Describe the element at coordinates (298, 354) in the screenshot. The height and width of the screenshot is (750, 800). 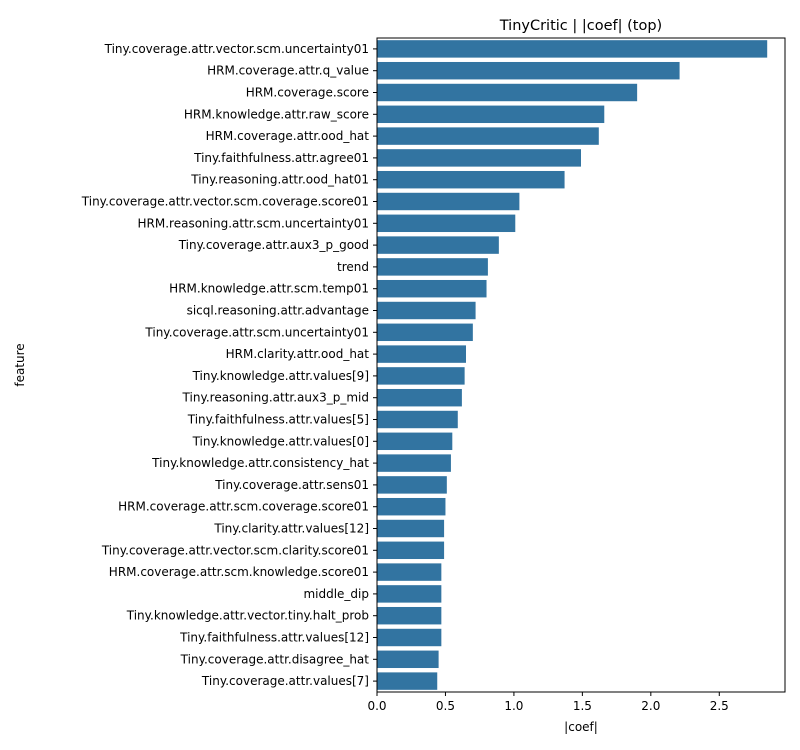
I see `y-tick-label: HRM.clarity.attr.ood_hat` at that location.